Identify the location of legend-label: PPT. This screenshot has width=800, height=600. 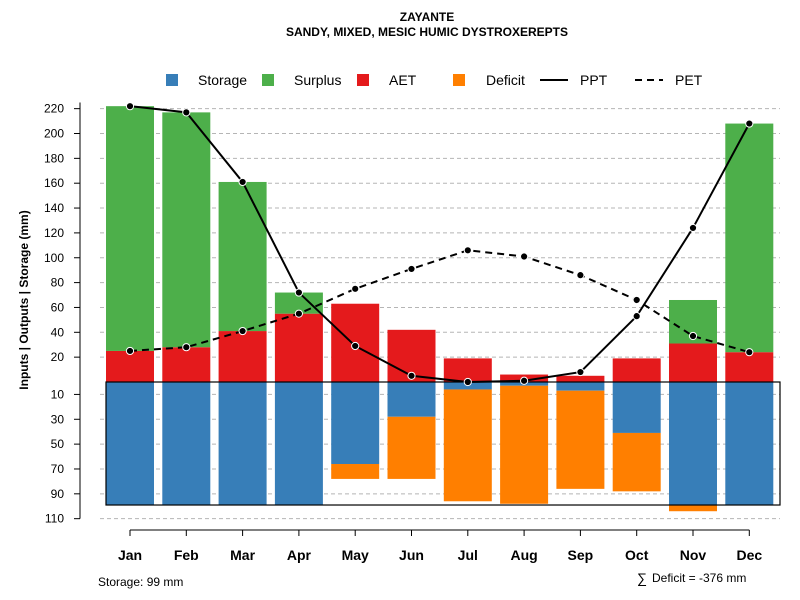
(594, 80).